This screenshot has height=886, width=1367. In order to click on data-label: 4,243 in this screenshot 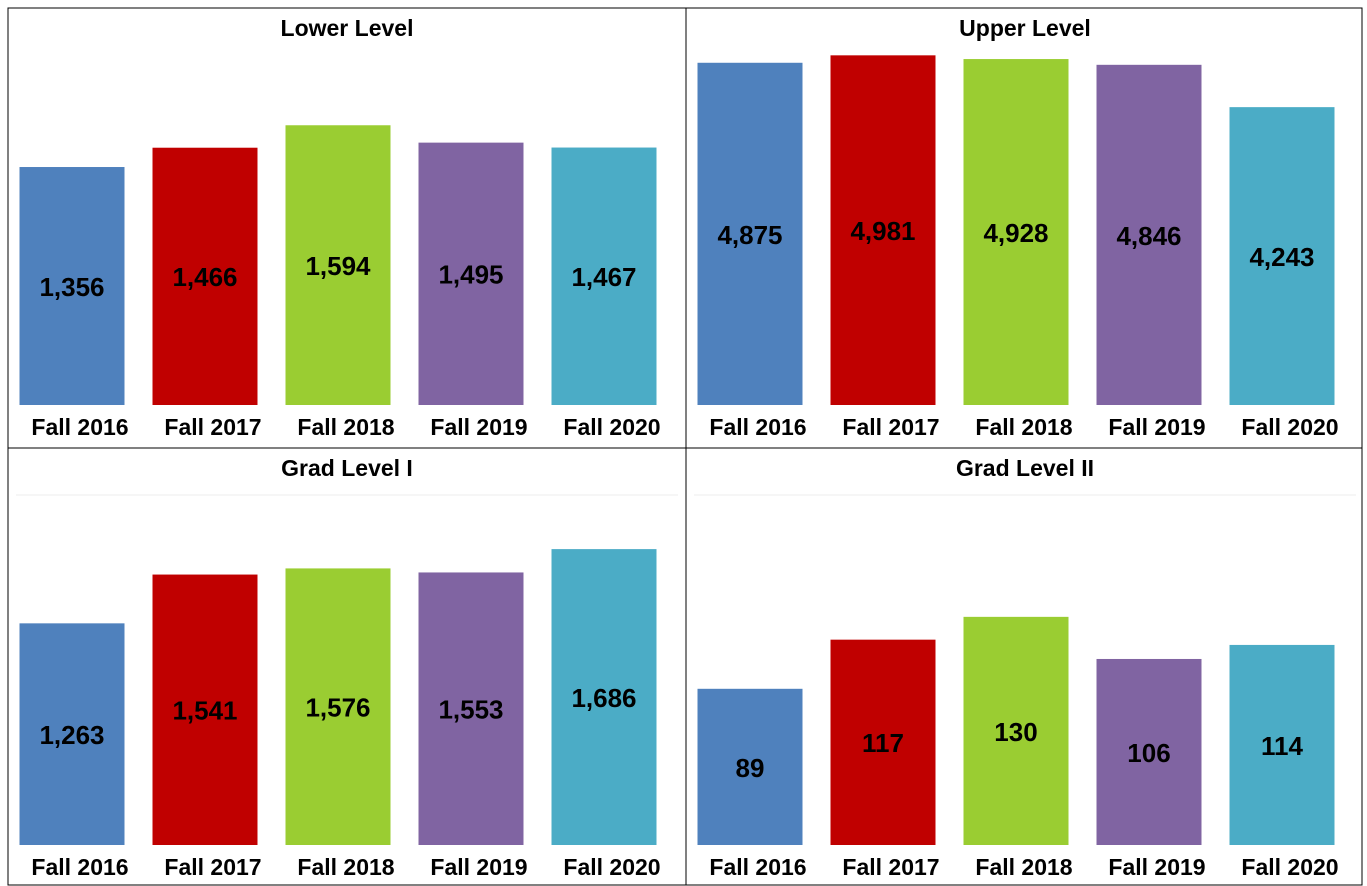, I will do `click(1281, 257)`.